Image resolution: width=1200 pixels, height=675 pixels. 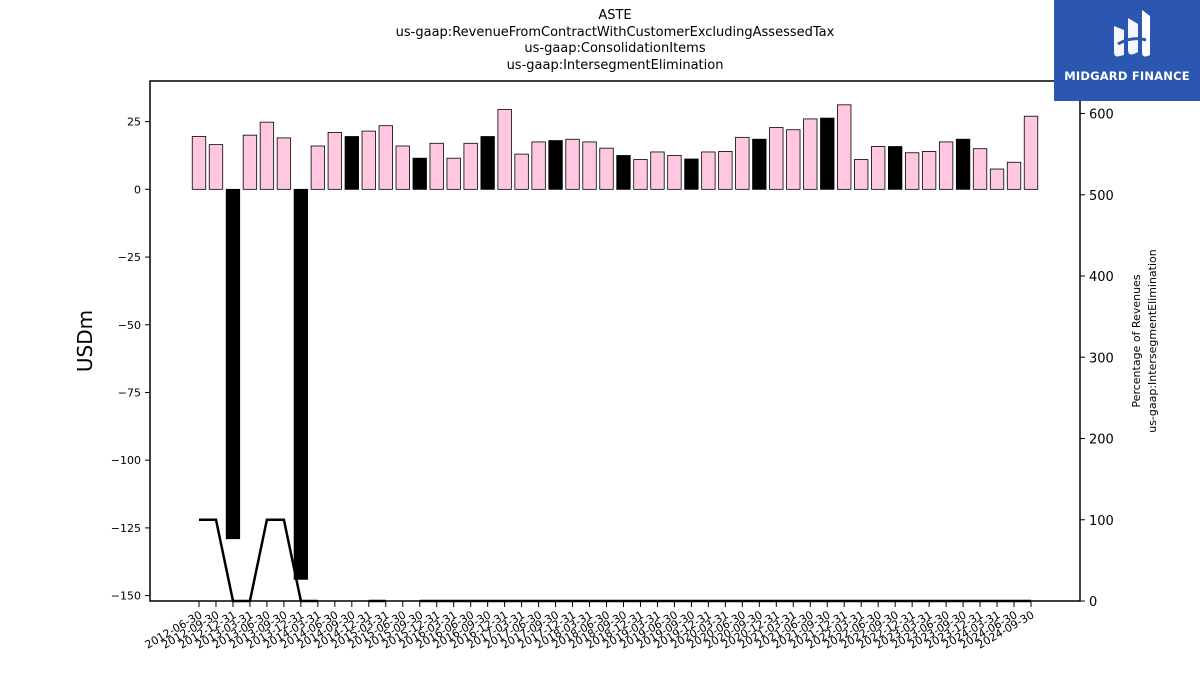 I want to click on y-tick-label: −150, so click(x=126, y=596).